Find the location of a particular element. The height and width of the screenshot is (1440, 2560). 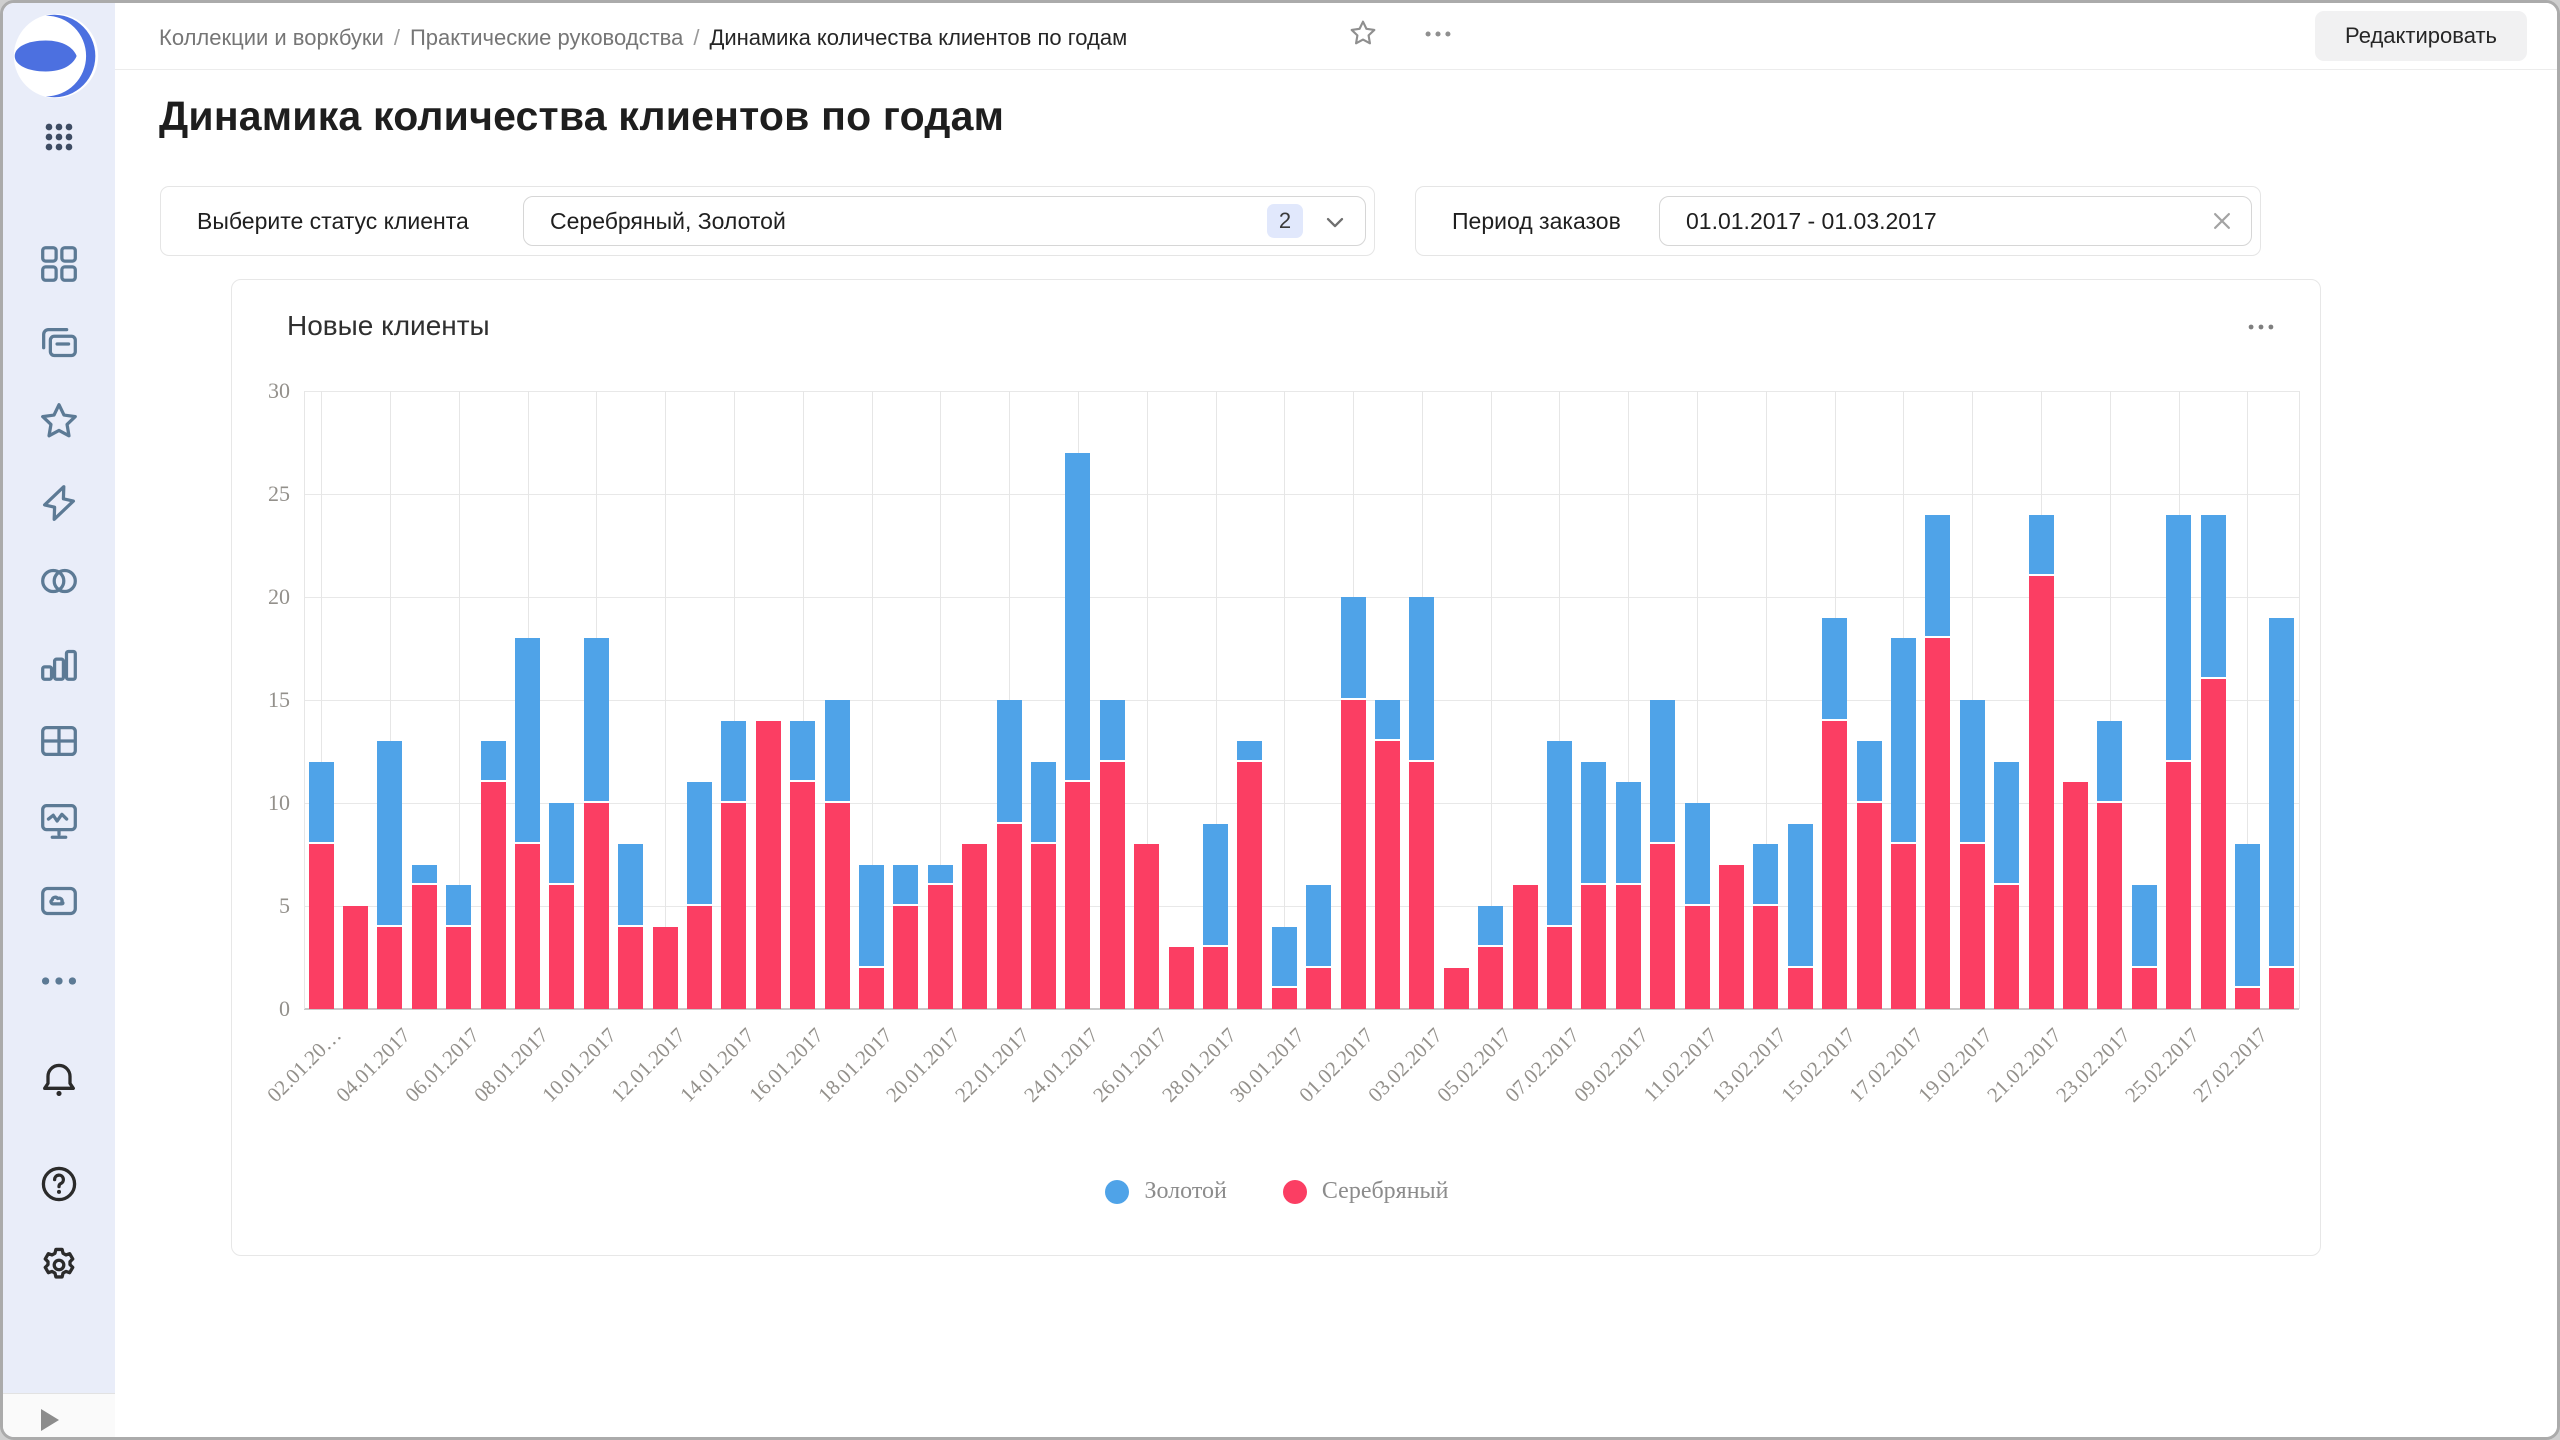

breadcrumb-collections: Коллекции и воркбуки is located at coordinates (271, 37).